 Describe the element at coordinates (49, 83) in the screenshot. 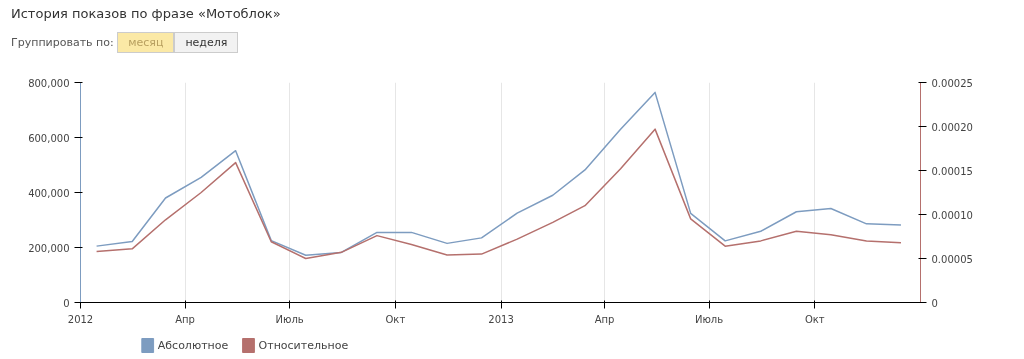

I see `y-tick-label: 800,000` at that location.